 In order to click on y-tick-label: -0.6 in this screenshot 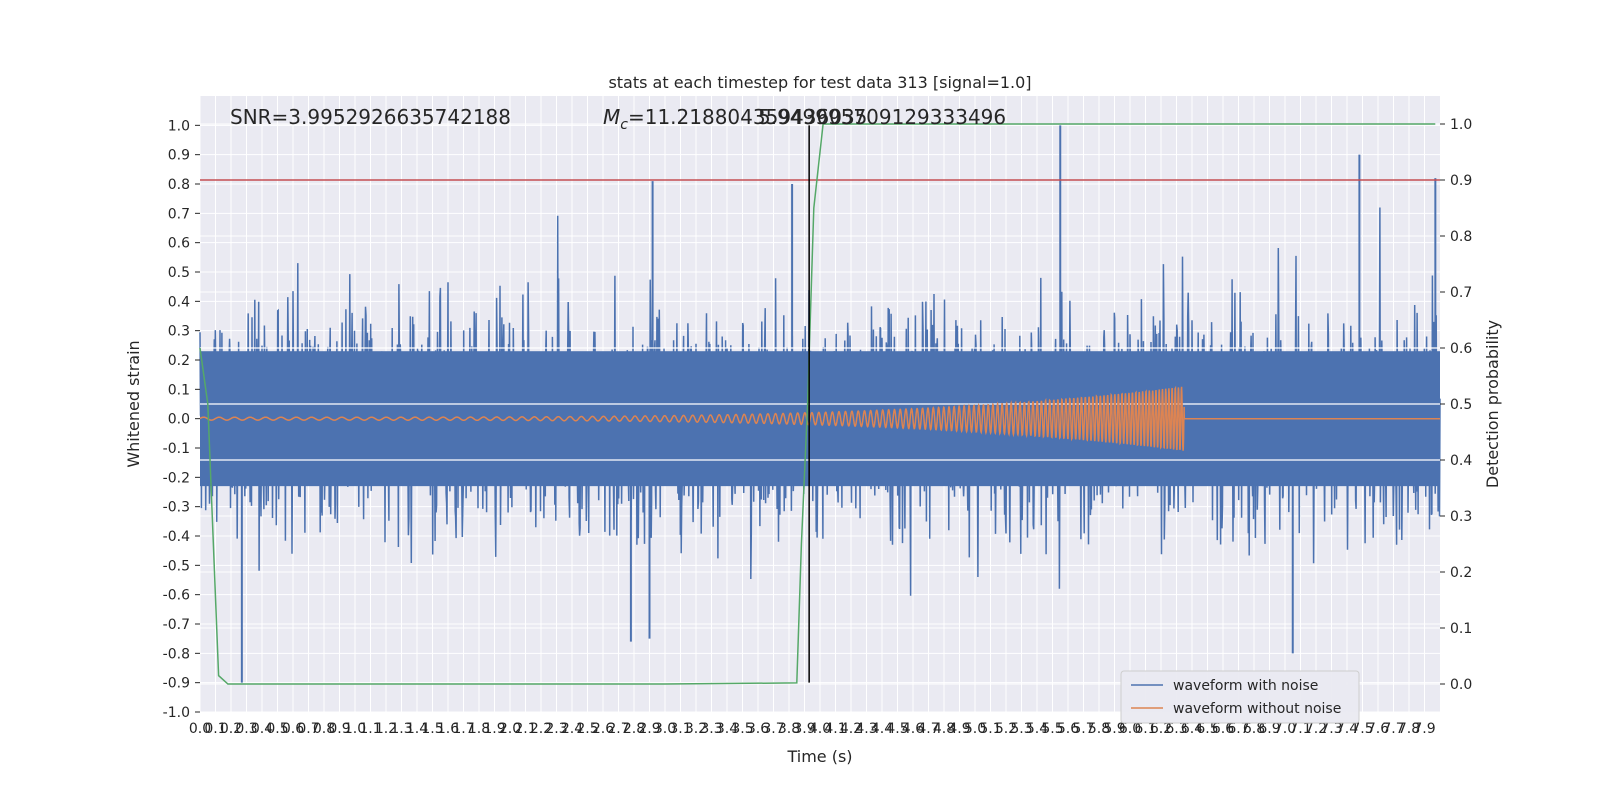, I will do `click(176, 596)`.